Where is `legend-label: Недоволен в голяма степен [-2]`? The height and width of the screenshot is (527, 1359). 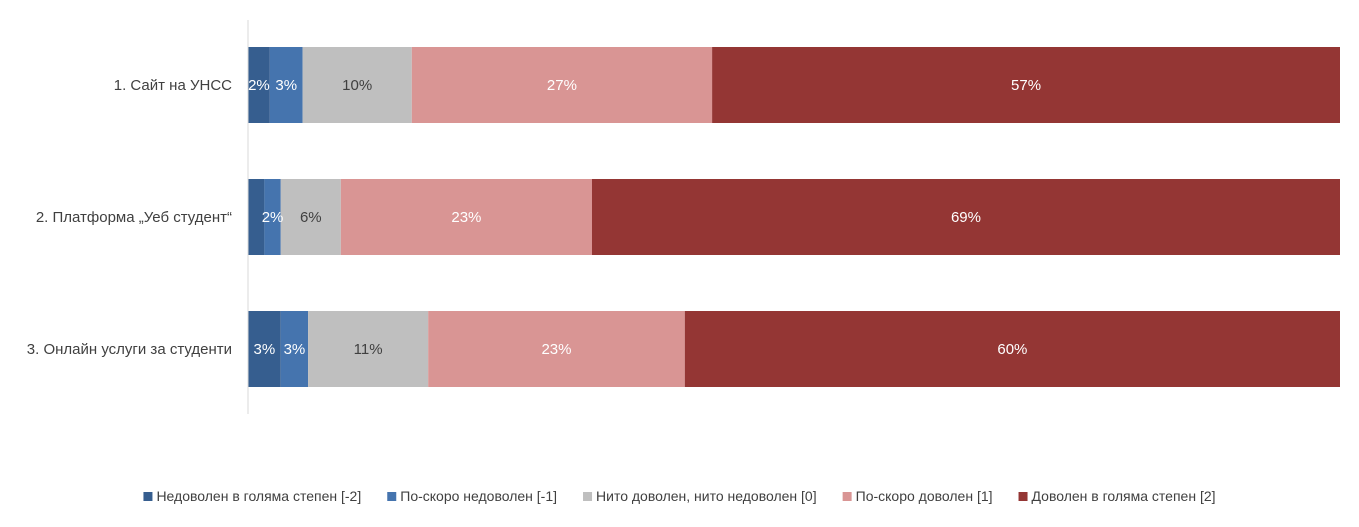
legend-label: Недоволен в голяма степен [-2] is located at coordinates (258, 496).